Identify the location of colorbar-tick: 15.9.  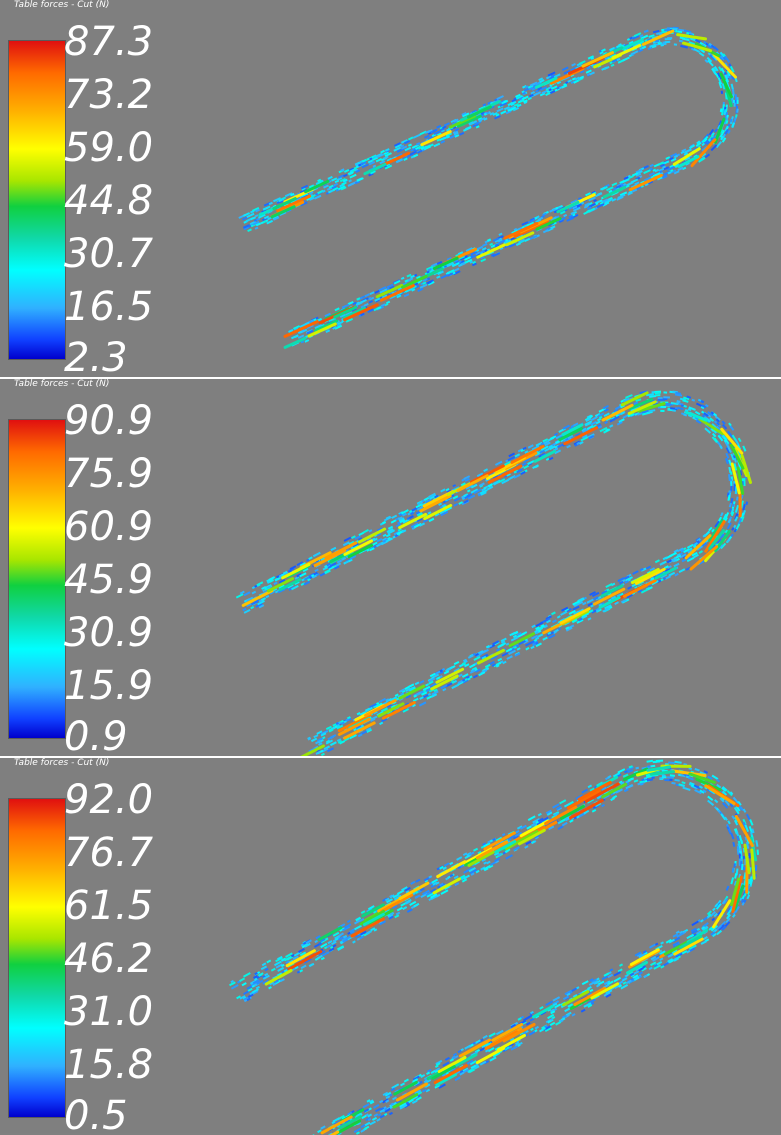
(108, 686).